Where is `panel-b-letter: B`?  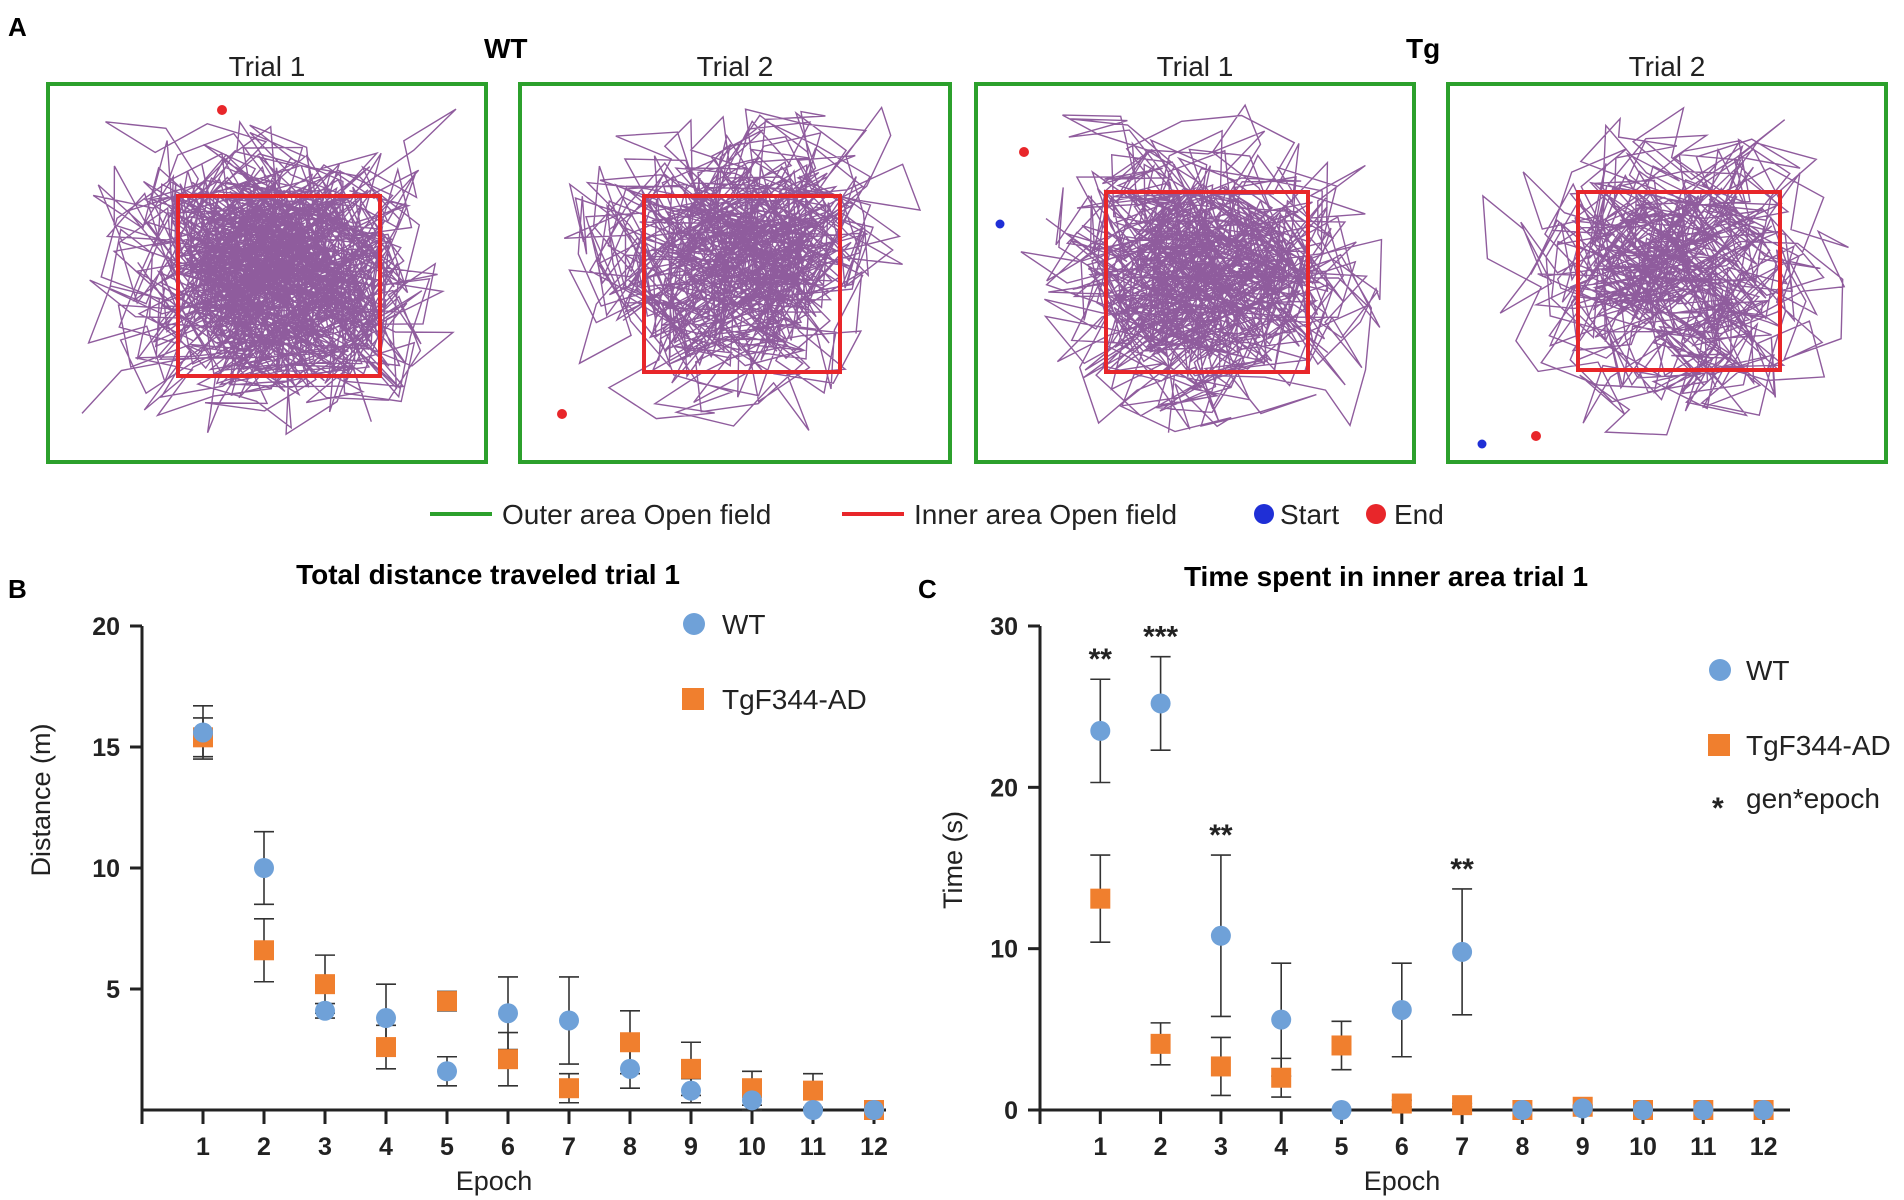 panel-b-letter: B is located at coordinates (17, 589).